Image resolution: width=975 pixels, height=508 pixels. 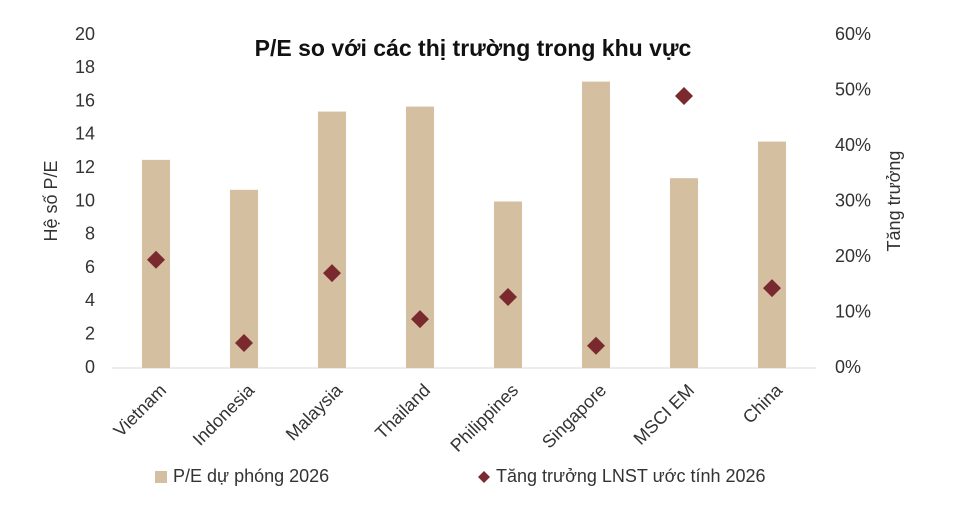 What do you see at coordinates (85, 100) in the screenshot?
I see `y-tick-label: 16` at bounding box center [85, 100].